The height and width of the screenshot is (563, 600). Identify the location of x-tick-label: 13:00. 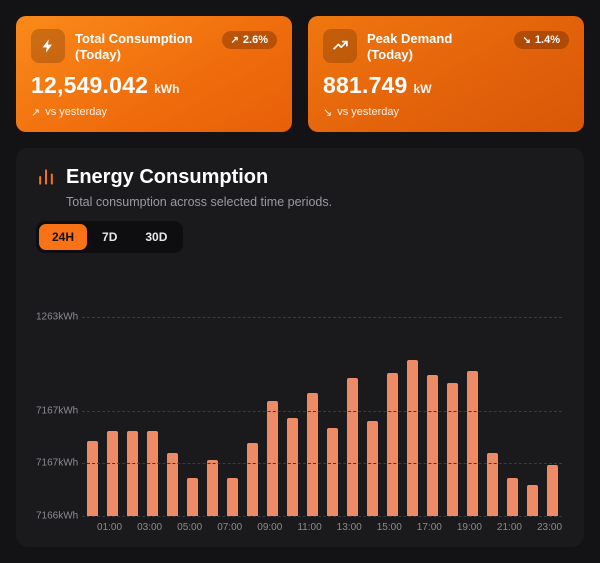
(349, 527).